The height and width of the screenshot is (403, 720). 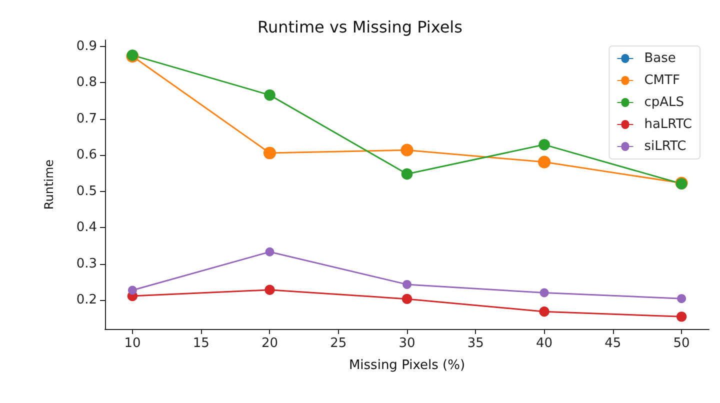 What do you see at coordinates (86, 264) in the screenshot?
I see `y-tick-label: 0.3` at bounding box center [86, 264].